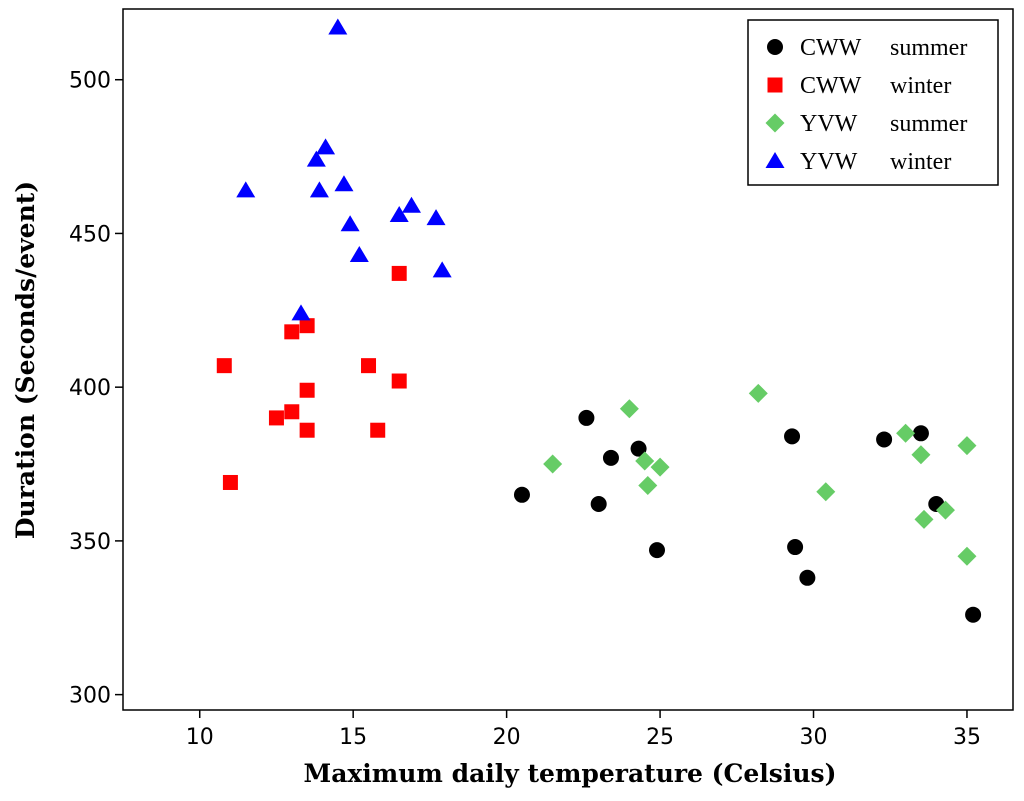 The width and height of the screenshot is (1024, 801). I want to click on legend-marker-circle, so click(775, 47).